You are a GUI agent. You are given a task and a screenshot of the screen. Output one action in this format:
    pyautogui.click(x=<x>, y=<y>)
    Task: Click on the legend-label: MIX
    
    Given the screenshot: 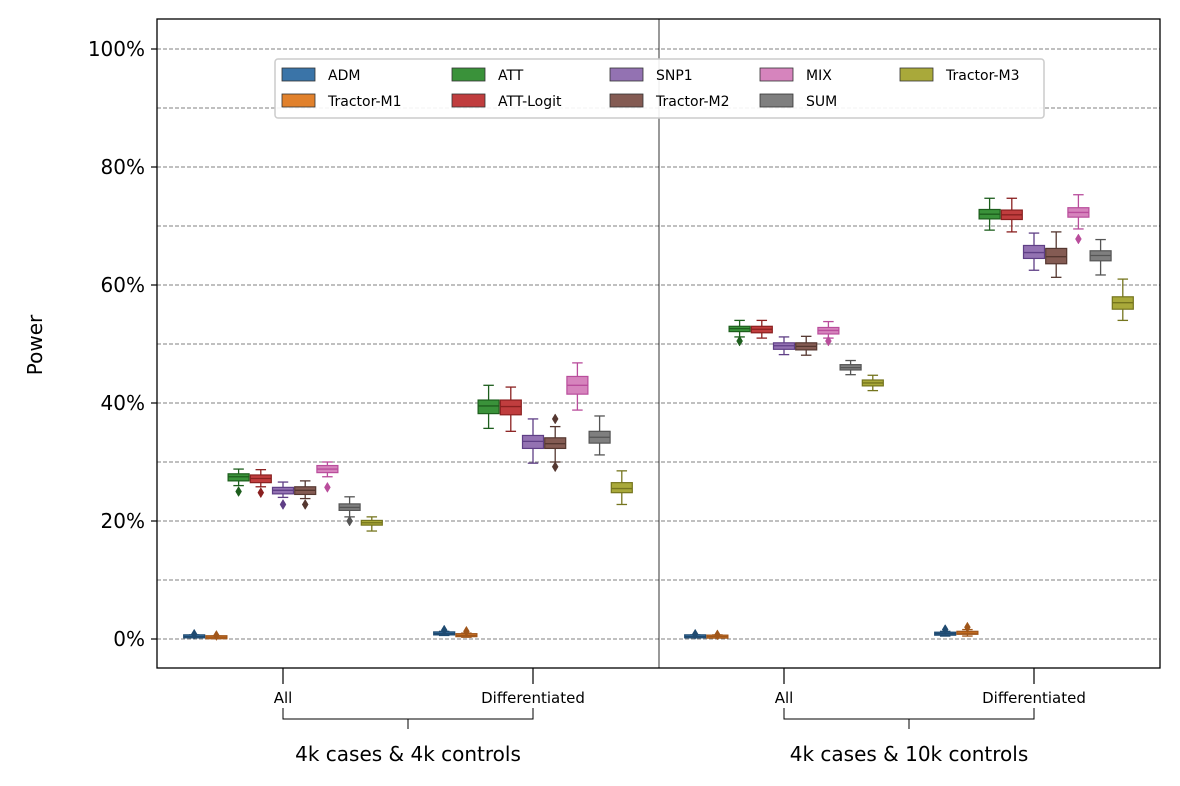 What is the action you would take?
    pyautogui.click(x=819, y=76)
    